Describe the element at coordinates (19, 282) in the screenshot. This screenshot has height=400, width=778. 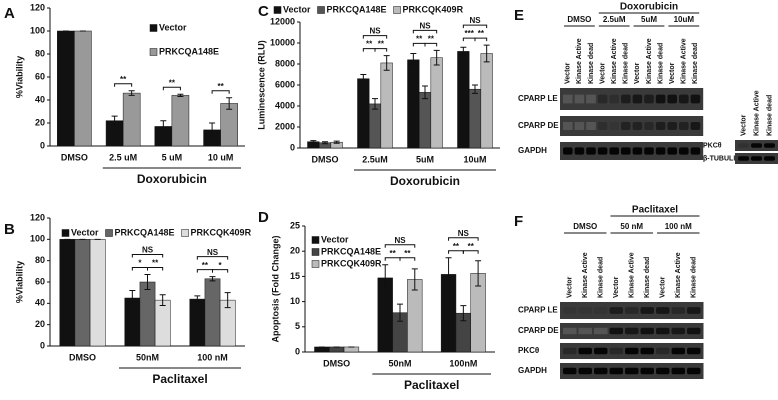
I see `y-axis-label: %Viability` at that location.